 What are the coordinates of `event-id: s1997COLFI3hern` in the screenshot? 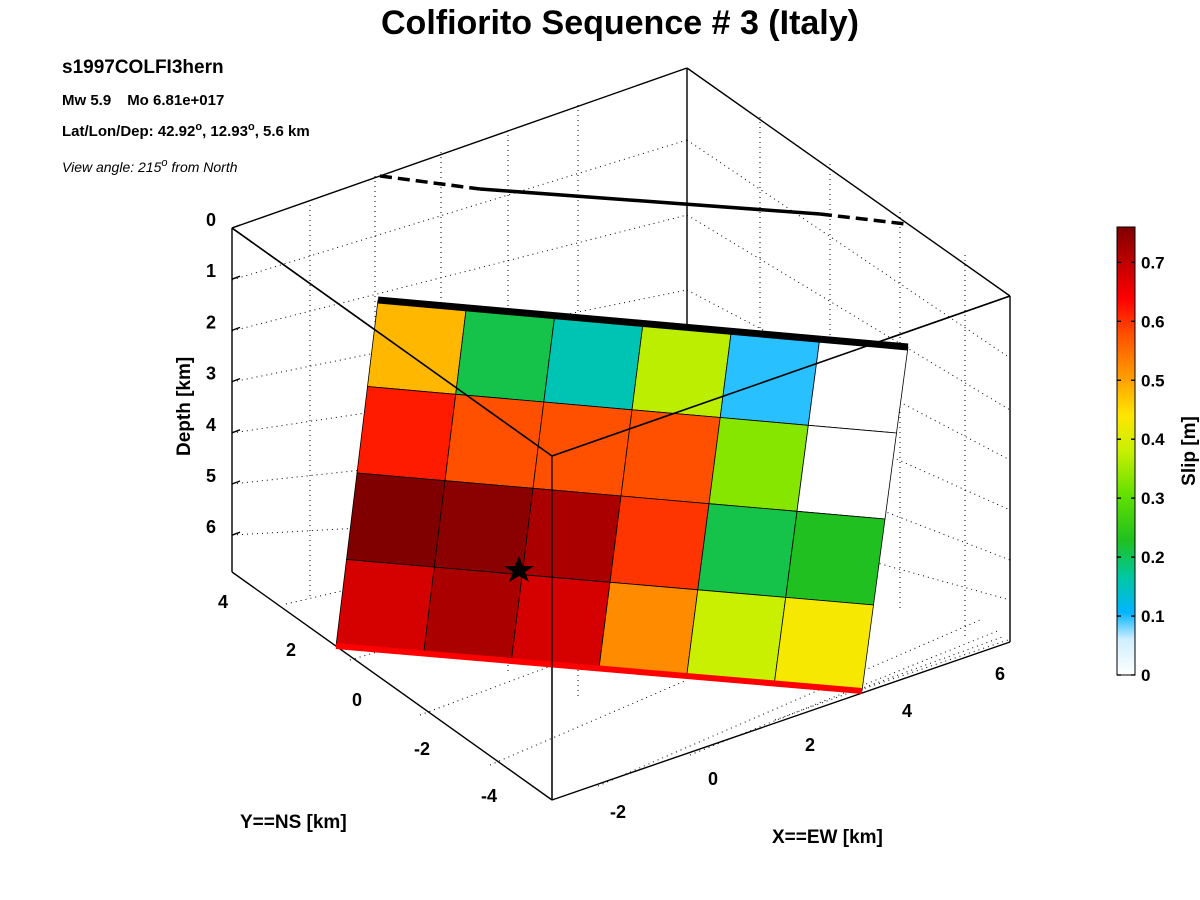 It's located at (143, 67).